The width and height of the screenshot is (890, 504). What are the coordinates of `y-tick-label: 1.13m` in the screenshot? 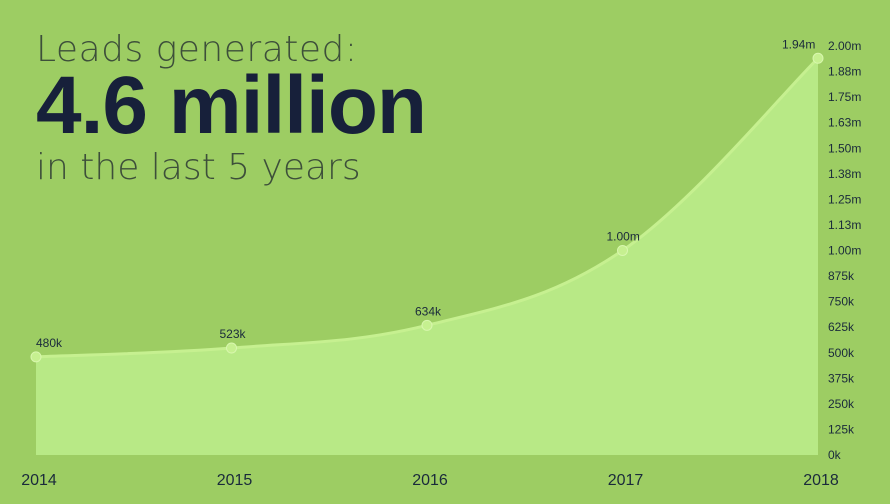 It's located at (844, 225).